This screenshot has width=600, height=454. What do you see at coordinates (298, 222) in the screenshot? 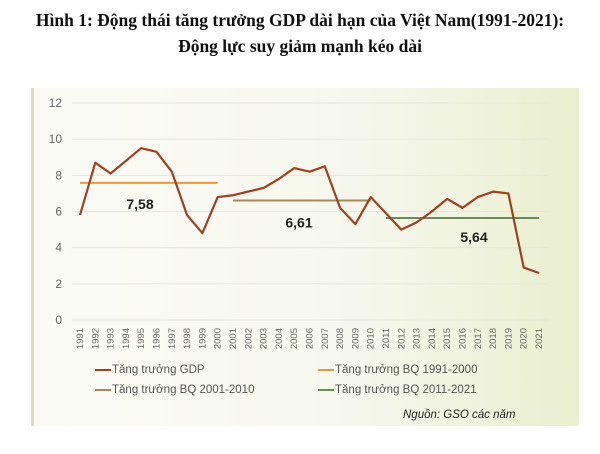
I see `average-data-label: 6,61` at bounding box center [298, 222].